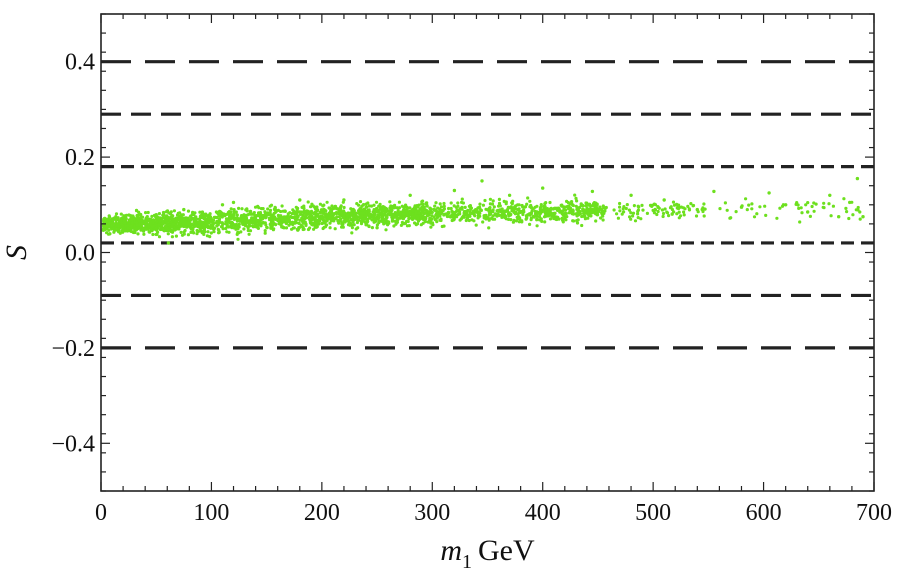 The width and height of the screenshot is (899, 573). What do you see at coordinates (101, 513) in the screenshot?
I see `x-tick-label: 0` at bounding box center [101, 513].